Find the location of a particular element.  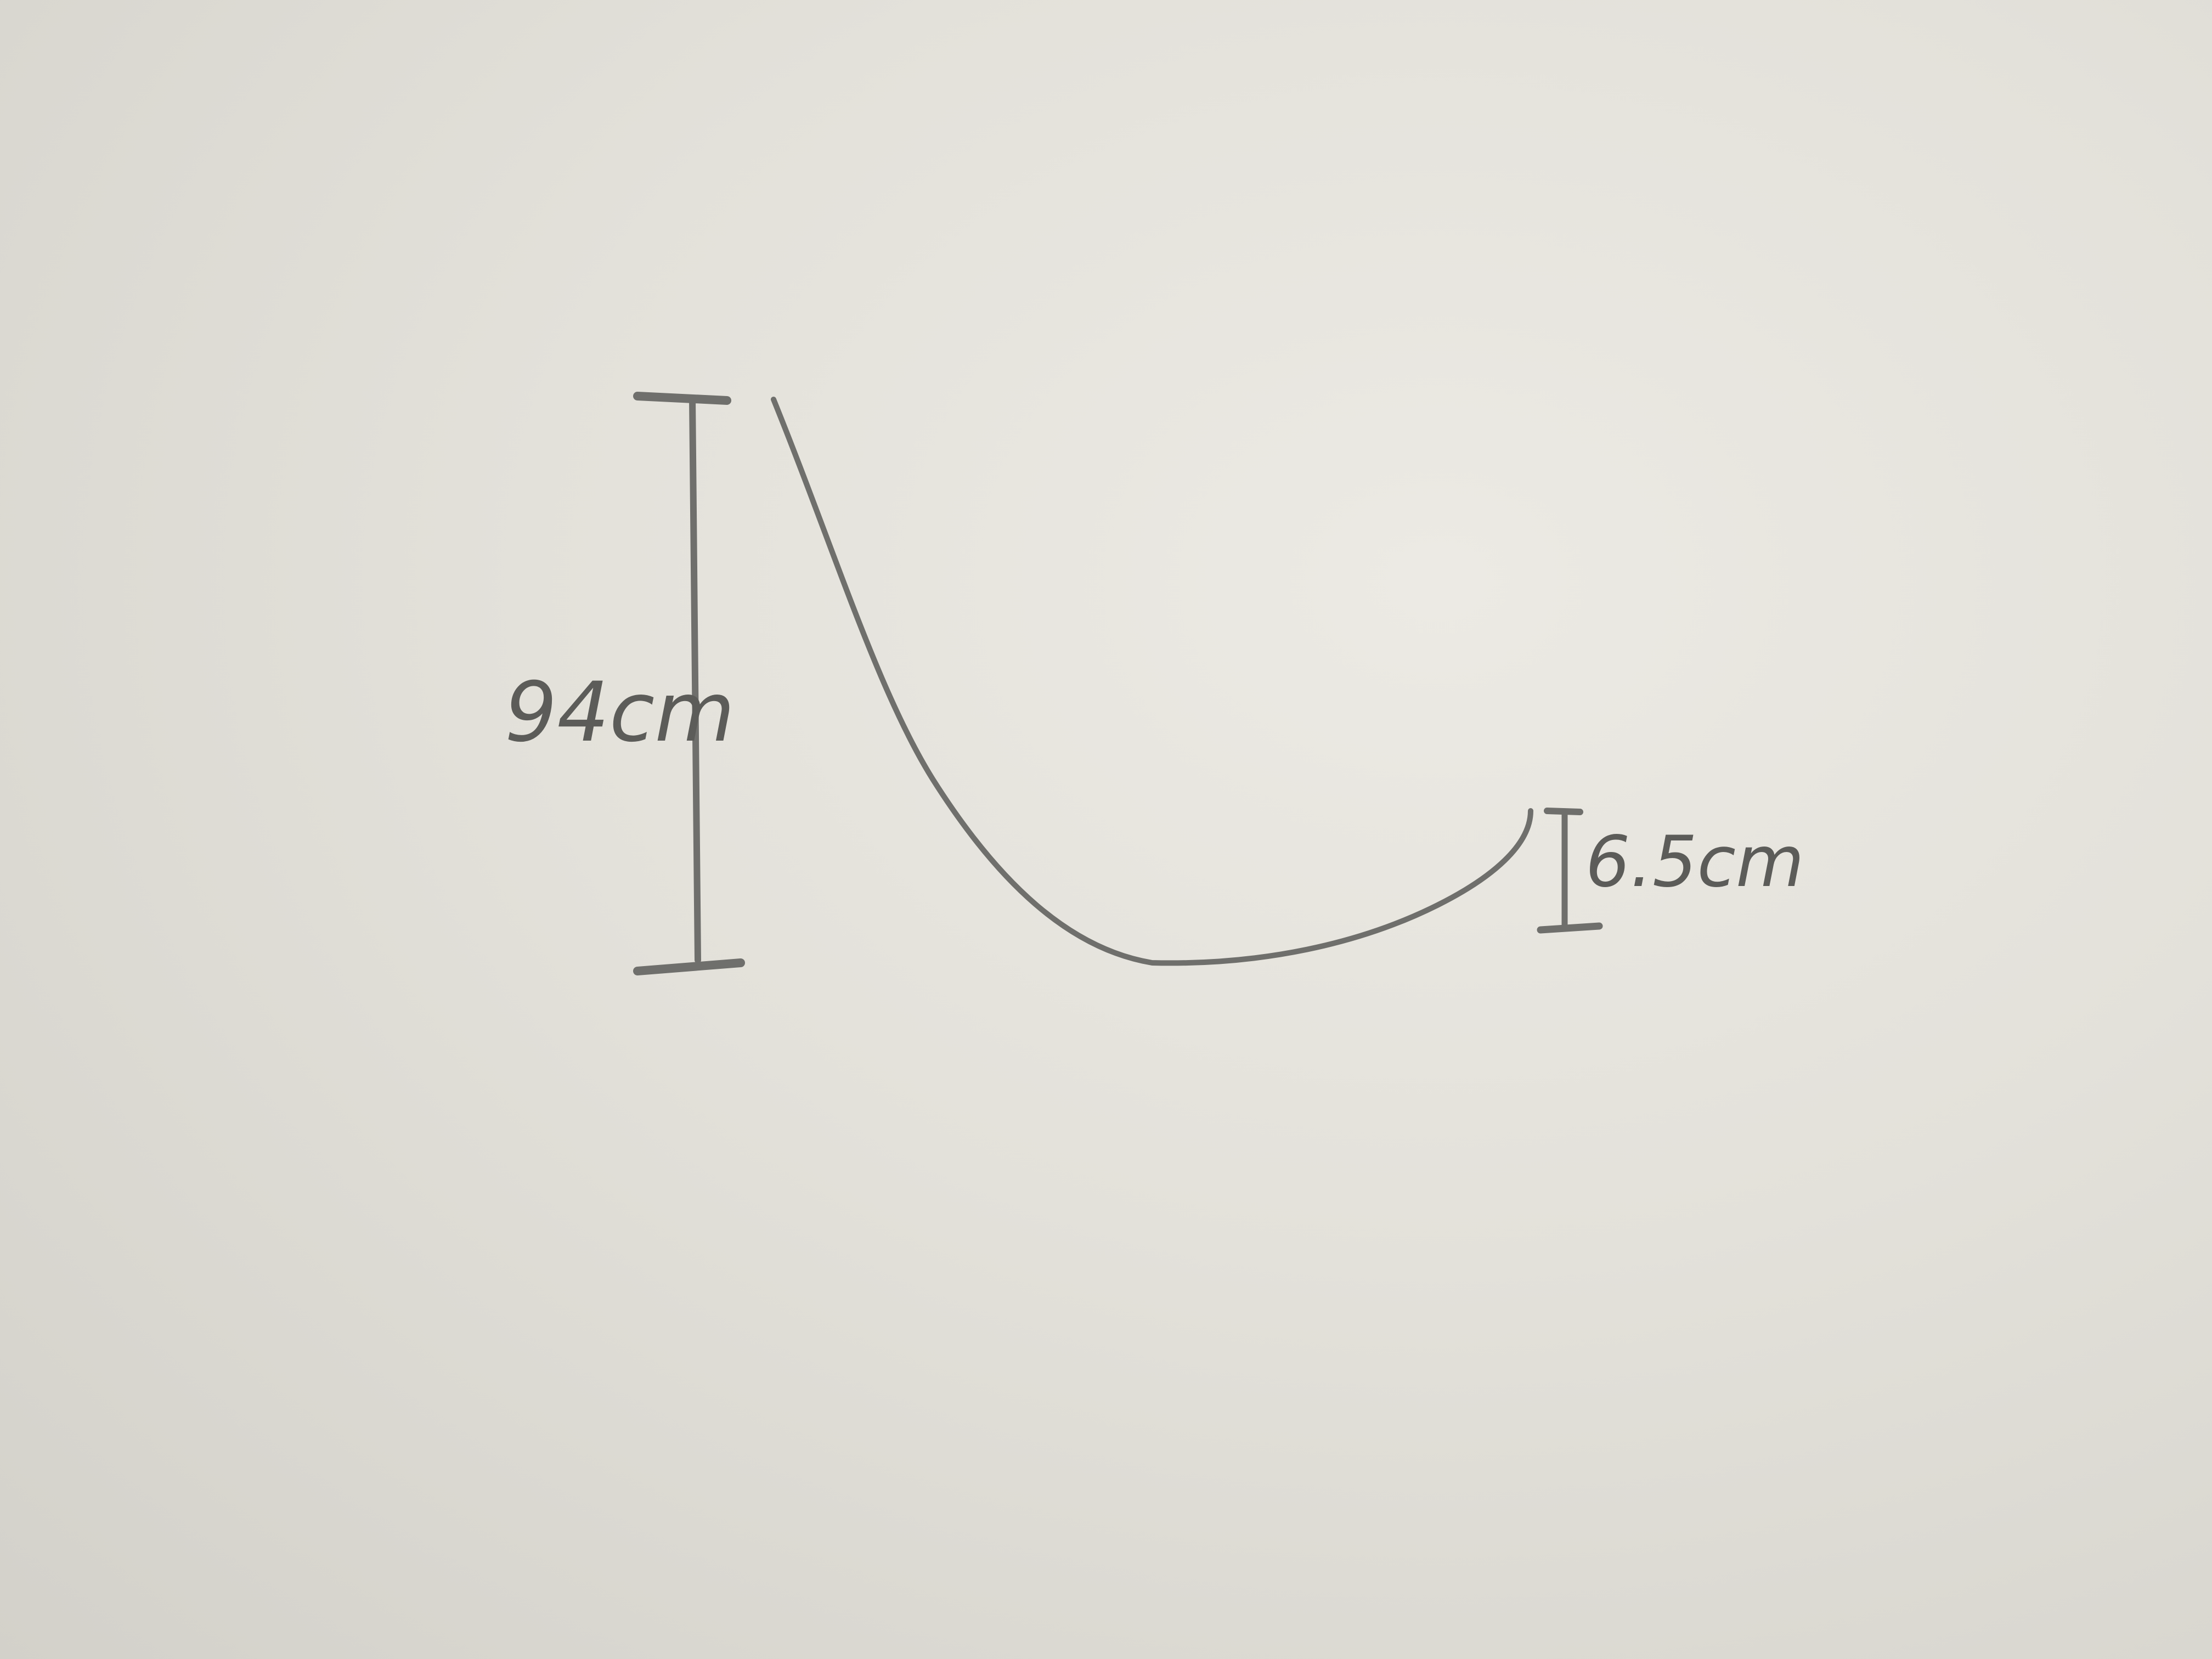

ramp-curve is located at coordinates (1152, 682).